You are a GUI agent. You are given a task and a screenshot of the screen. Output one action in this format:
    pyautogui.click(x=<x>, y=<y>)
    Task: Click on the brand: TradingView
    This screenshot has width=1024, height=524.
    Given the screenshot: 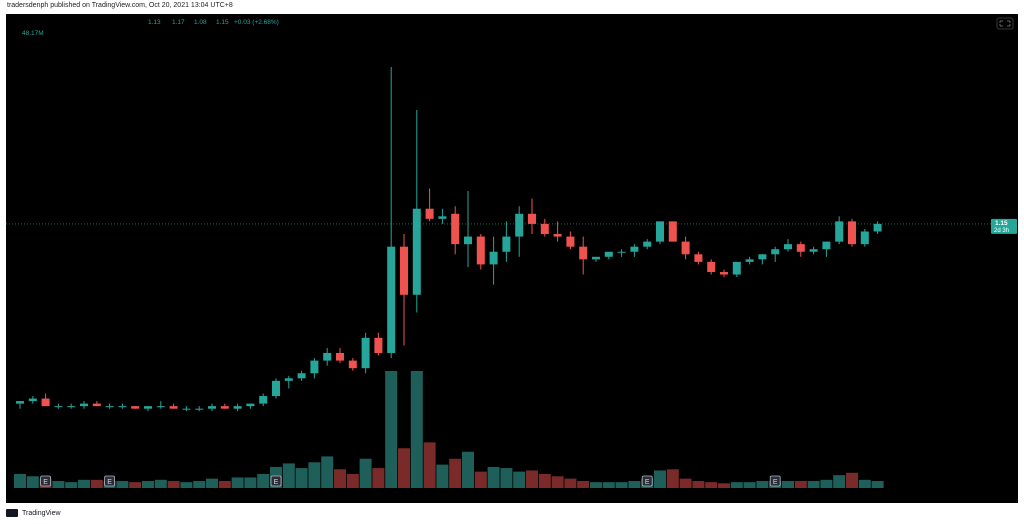 What is the action you would take?
    pyautogui.click(x=33, y=513)
    